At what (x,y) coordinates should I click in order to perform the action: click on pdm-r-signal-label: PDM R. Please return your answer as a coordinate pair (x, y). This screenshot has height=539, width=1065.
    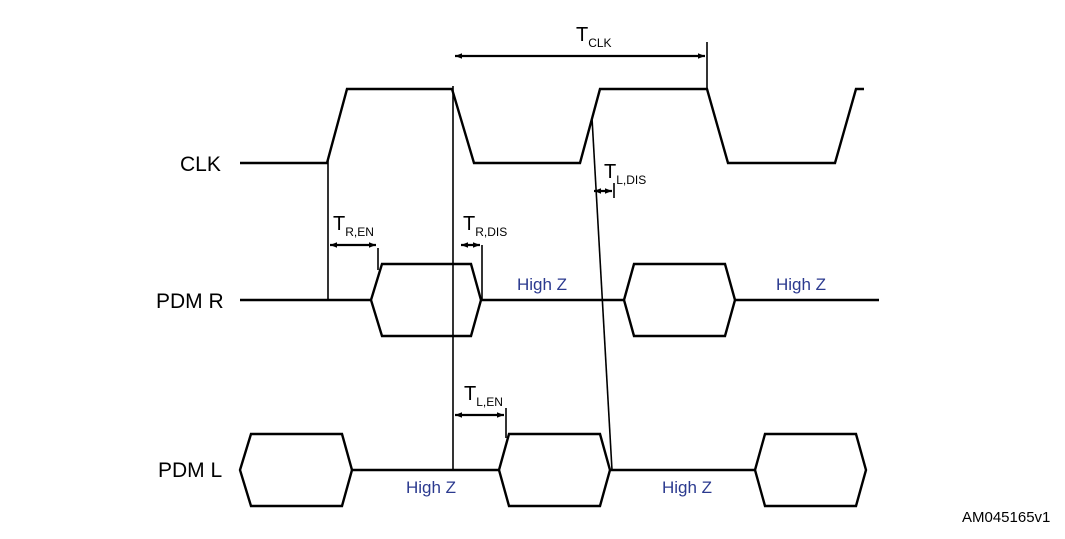
    Looking at the image, I should click on (190, 301).